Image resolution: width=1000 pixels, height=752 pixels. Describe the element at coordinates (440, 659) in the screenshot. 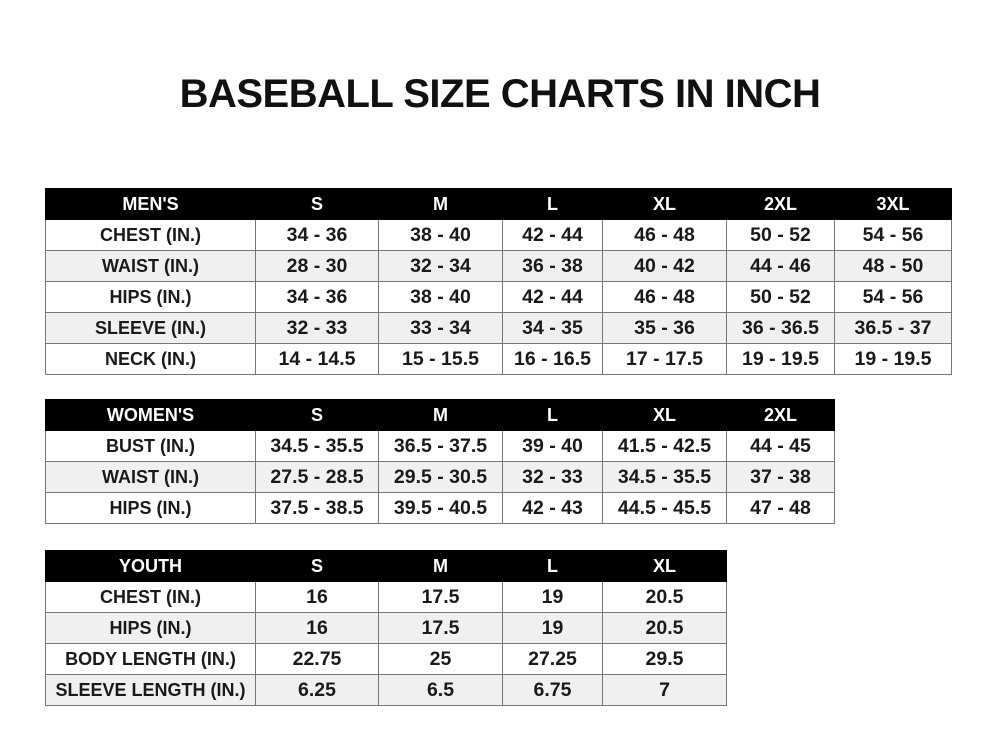

I see `table-cell: 25` at that location.